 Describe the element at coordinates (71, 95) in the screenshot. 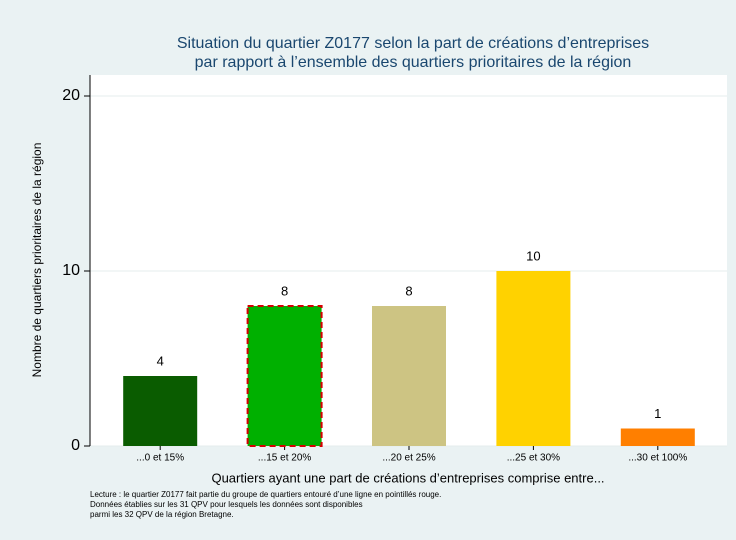

I see `y-tick-label: 20` at that location.